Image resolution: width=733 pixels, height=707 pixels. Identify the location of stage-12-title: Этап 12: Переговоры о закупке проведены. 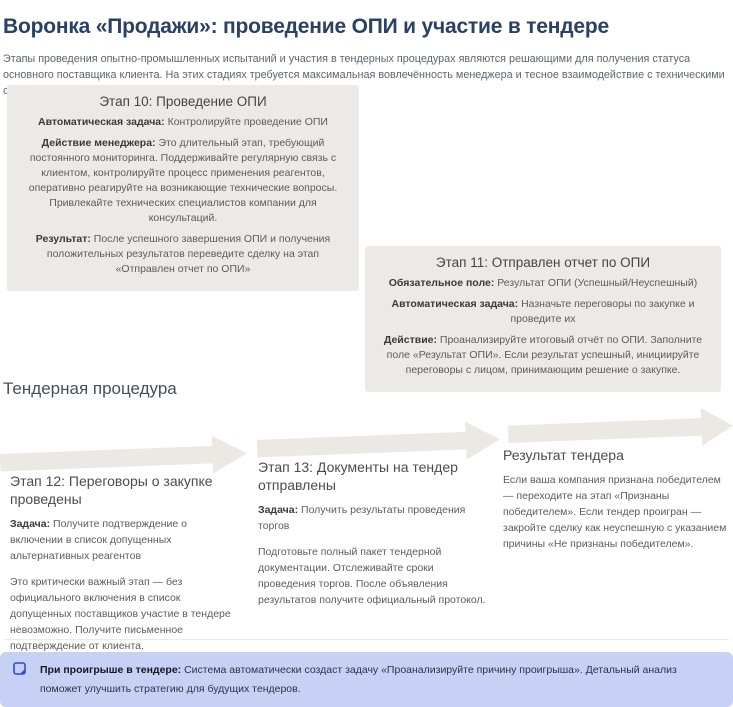
(111, 490).